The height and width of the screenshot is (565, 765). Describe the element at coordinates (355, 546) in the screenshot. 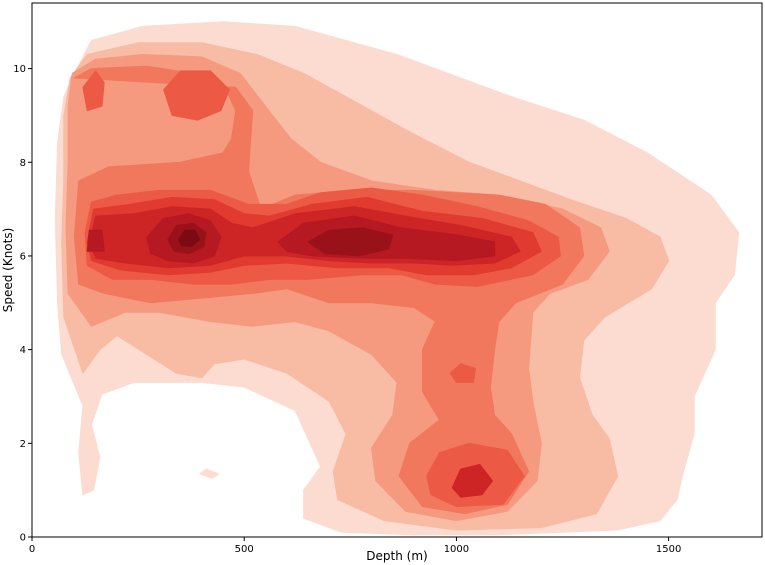

I see `x-axis-ticks: 0 500 1000 1500` at that location.